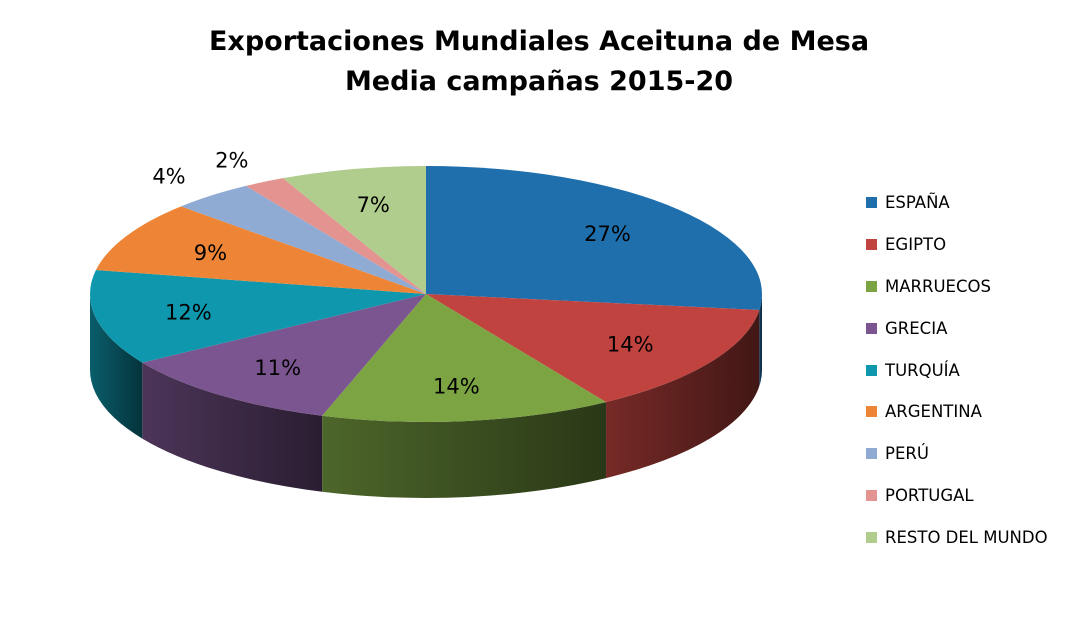 This screenshot has height=623, width=1078. I want to click on pie-side-egipto, so click(683, 394).